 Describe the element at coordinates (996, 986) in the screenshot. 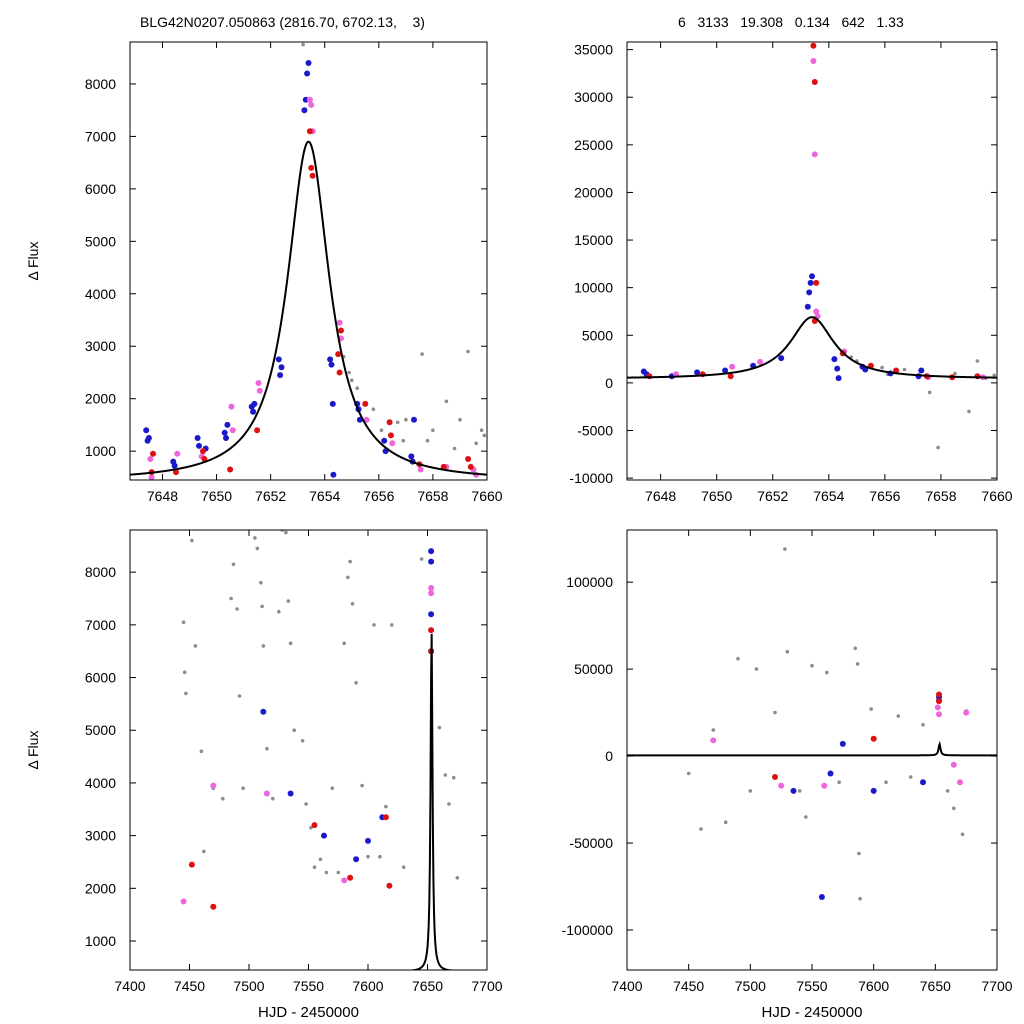

I see `x-tick-label: 7700` at that location.